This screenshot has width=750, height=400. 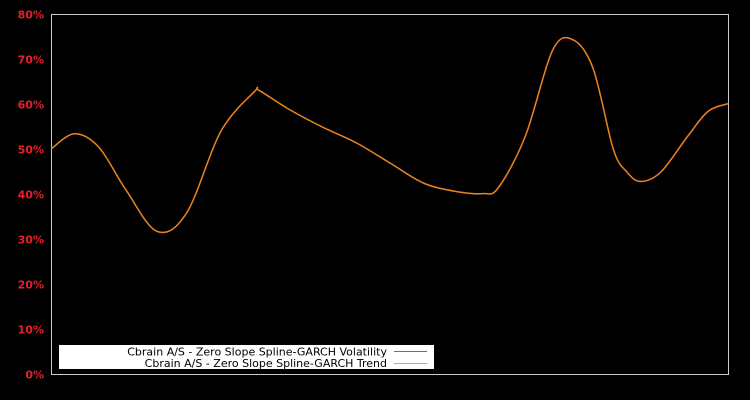 What do you see at coordinates (31, 330) in the screenshot?
I see `y-tick-label: 10%` at bounding box center [31, 330].